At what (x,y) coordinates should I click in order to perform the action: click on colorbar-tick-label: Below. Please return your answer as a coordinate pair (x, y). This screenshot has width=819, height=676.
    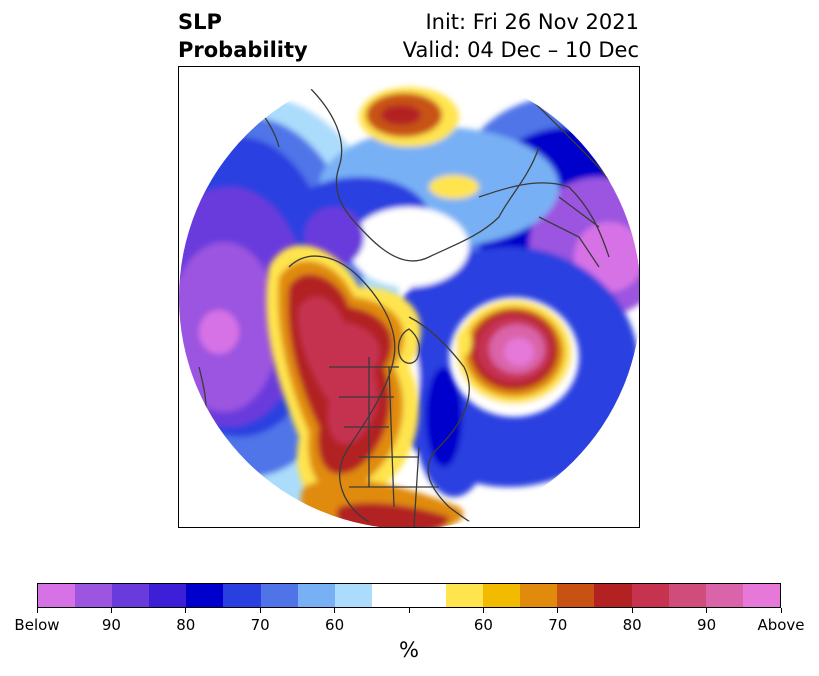
    Looking at the image, I should click on (37, 625).